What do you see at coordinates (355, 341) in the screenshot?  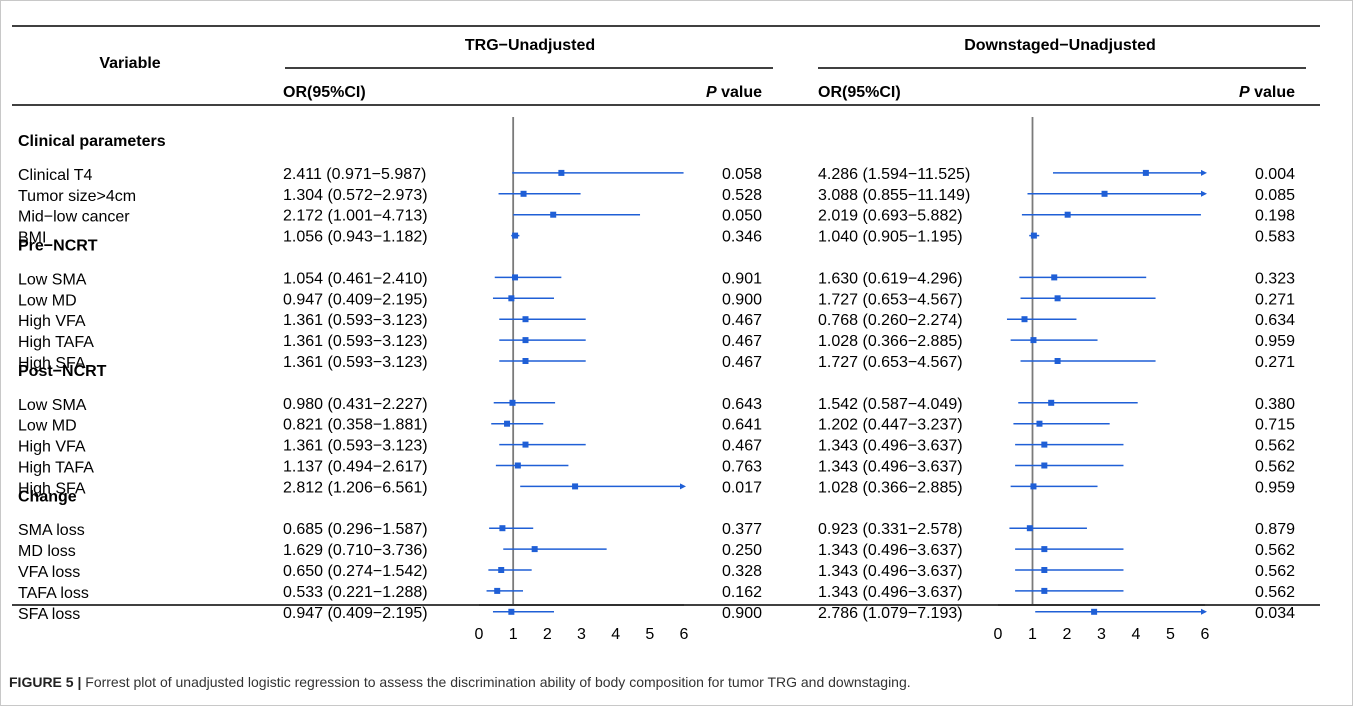 I see `or-ci-text: 1.361 (0.593−3.123)` at bounding box center [355, 341].